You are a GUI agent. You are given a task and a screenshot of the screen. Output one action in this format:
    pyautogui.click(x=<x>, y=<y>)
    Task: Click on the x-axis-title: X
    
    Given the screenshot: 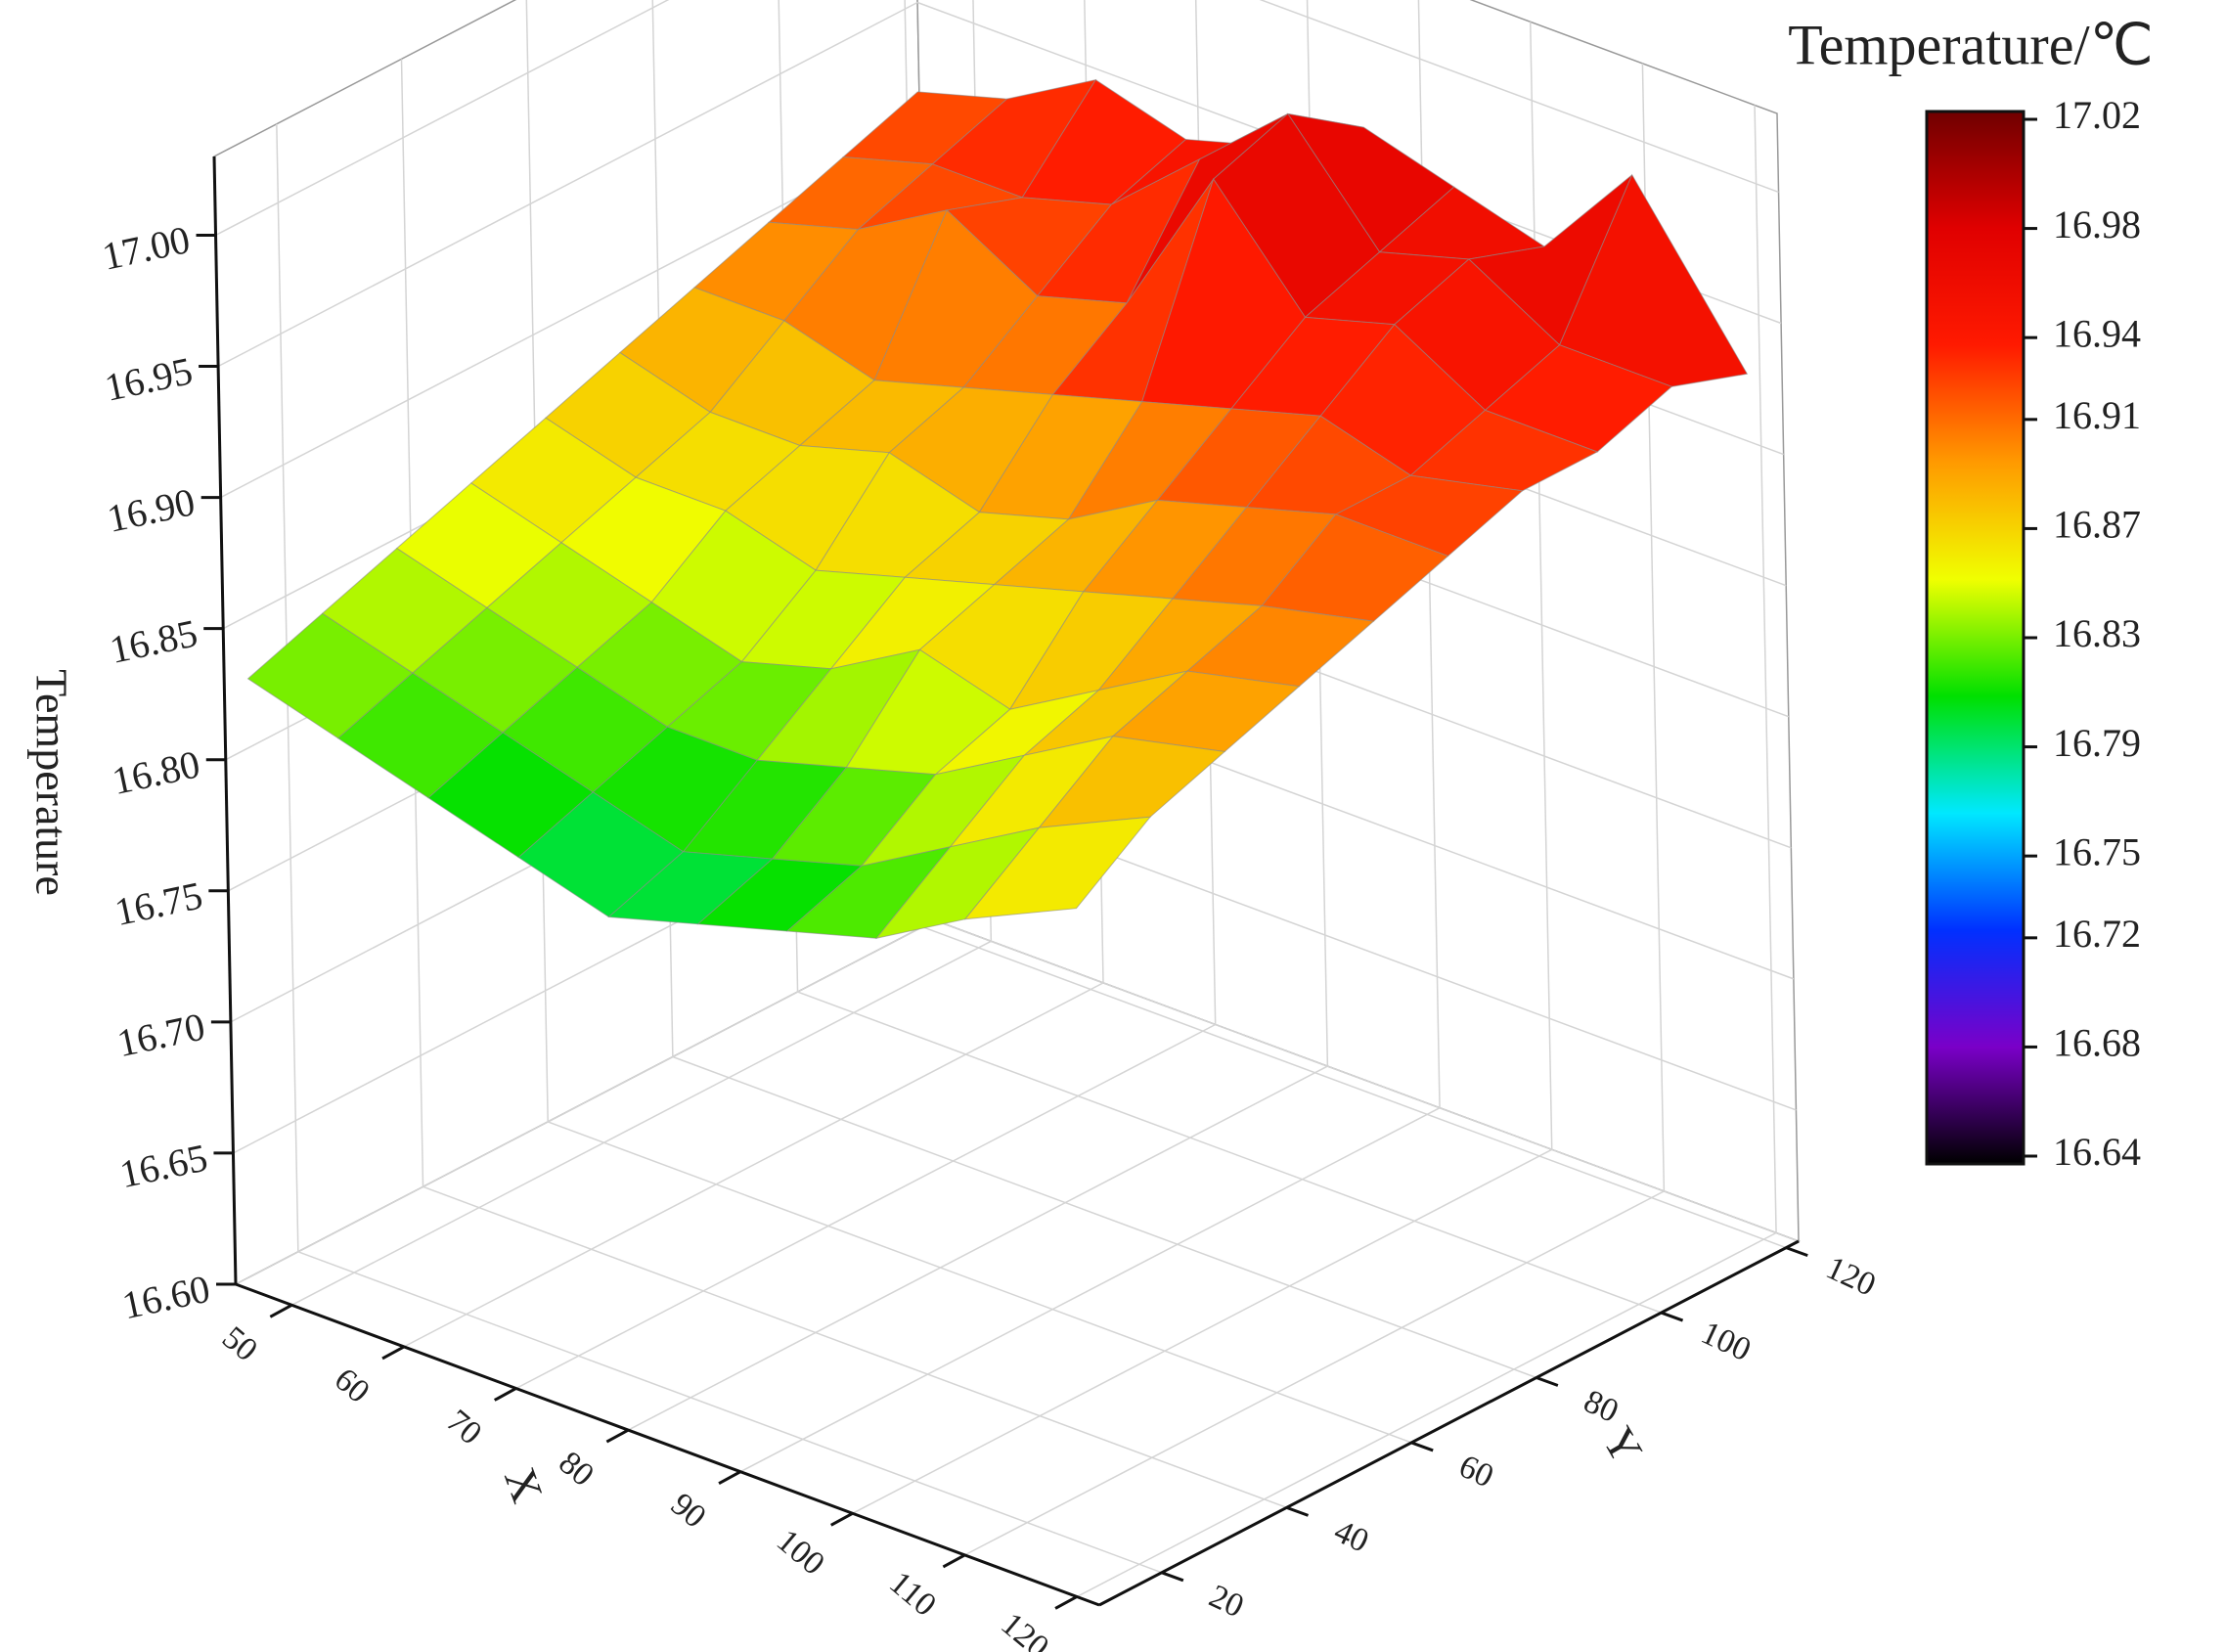 What is the action you would take?
    pyautogui.click(x=524, y=1485)
    